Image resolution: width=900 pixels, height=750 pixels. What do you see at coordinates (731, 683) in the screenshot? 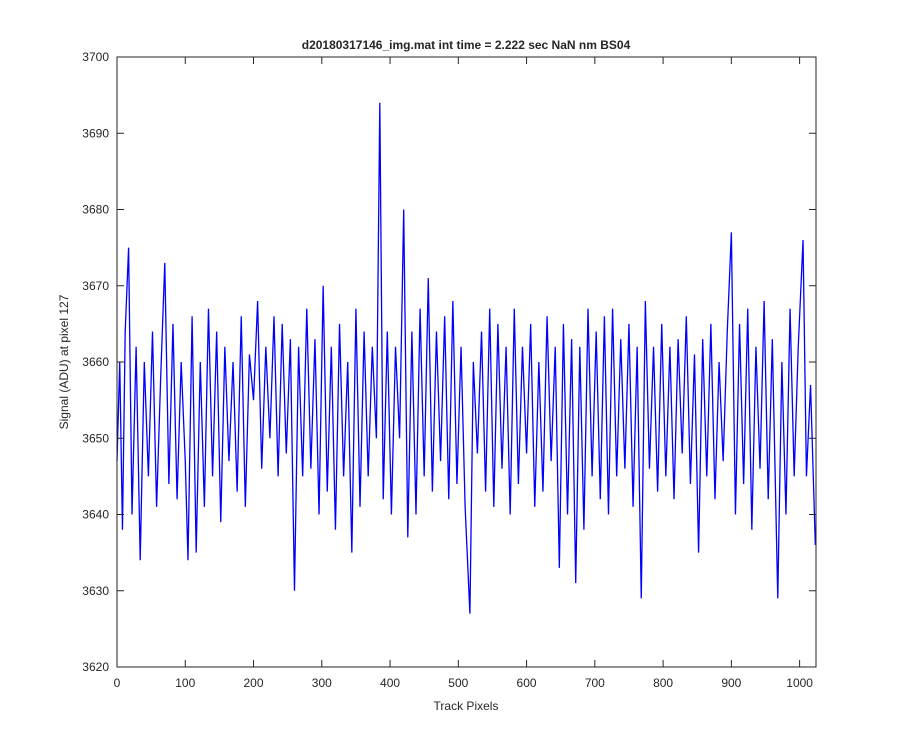
I see `x-tick-label: 900` at bounding box center [731, 683].